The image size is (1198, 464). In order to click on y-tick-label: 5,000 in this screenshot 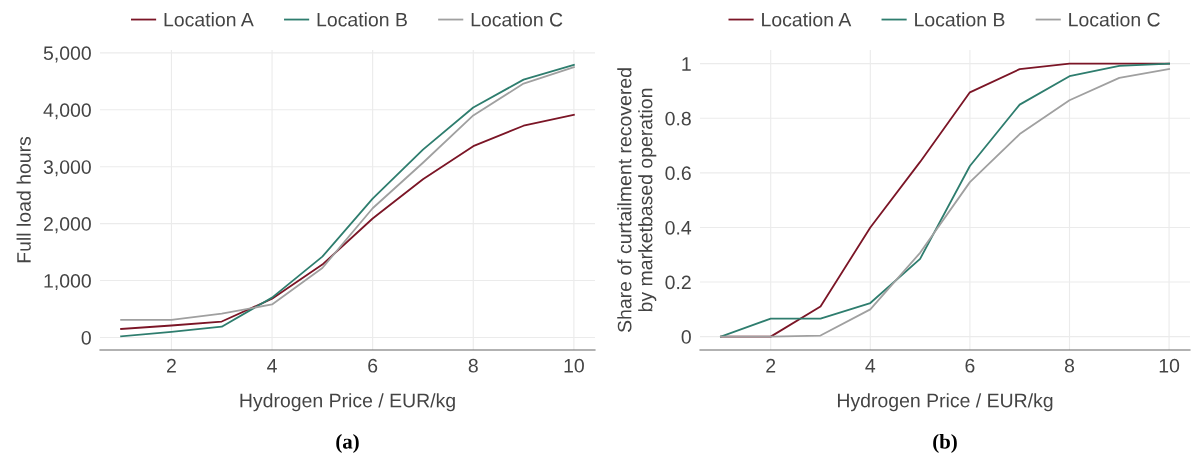, I will do `click(67, 54)`.